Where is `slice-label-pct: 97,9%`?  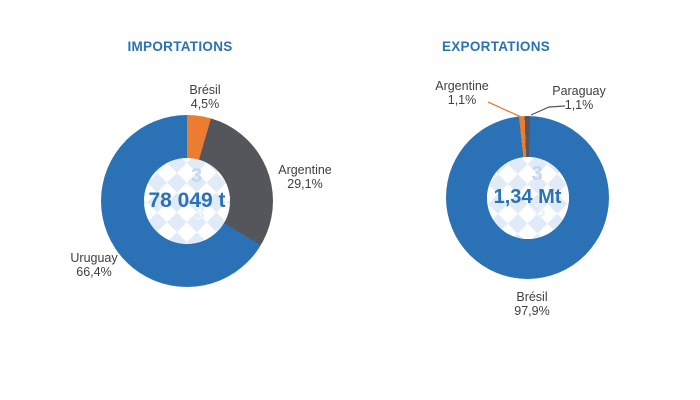 slice-label-pct: 97,9% is located at coordinates (532, 310).